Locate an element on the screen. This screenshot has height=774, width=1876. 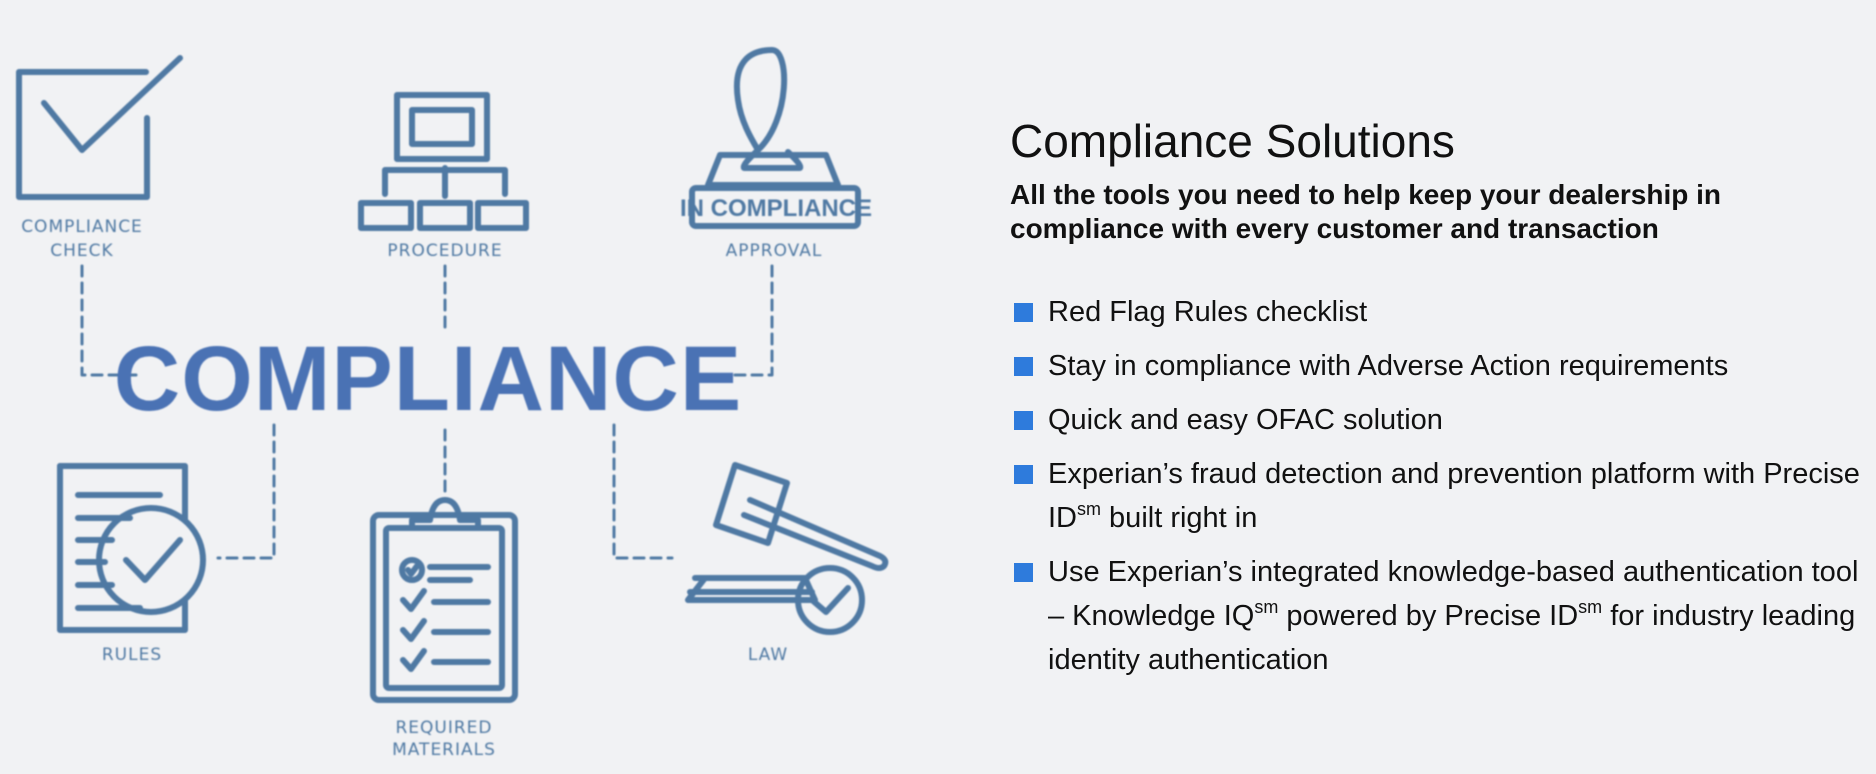
flowchart-icon is located at coordinates (443, 161).